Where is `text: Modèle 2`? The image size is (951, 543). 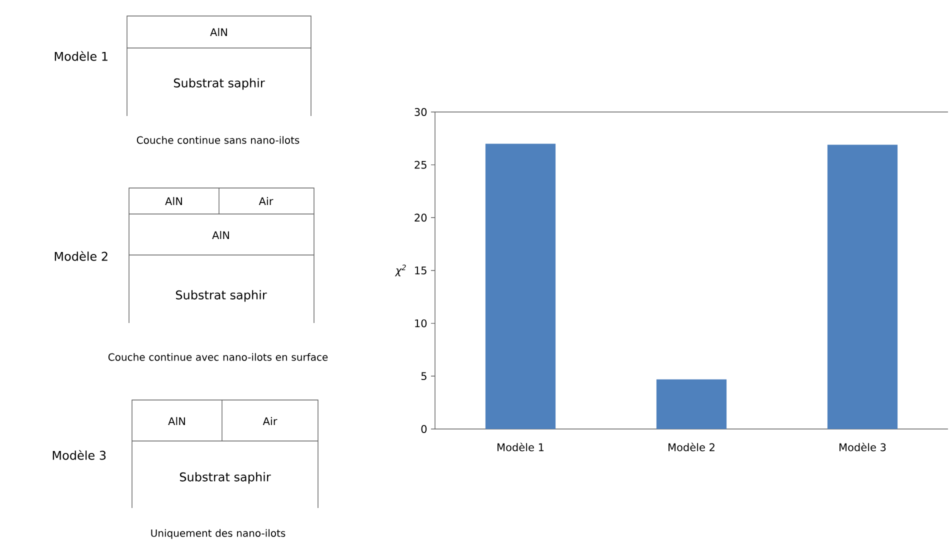 text: Modèle 2 is located at coordinates (81, 256).